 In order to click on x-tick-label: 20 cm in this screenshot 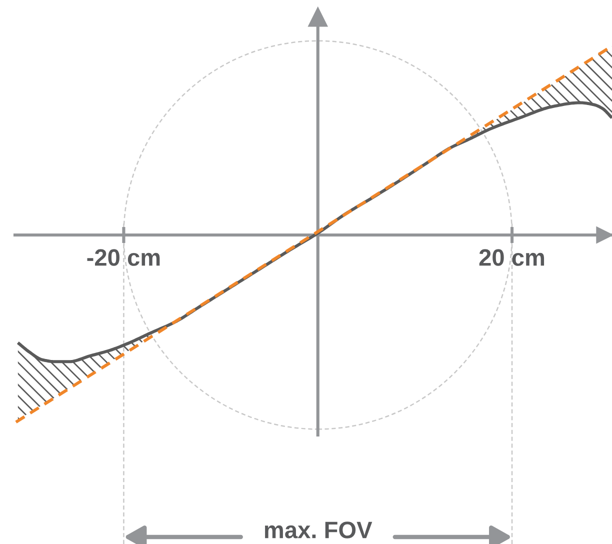, I will do `click(511, 257)`.